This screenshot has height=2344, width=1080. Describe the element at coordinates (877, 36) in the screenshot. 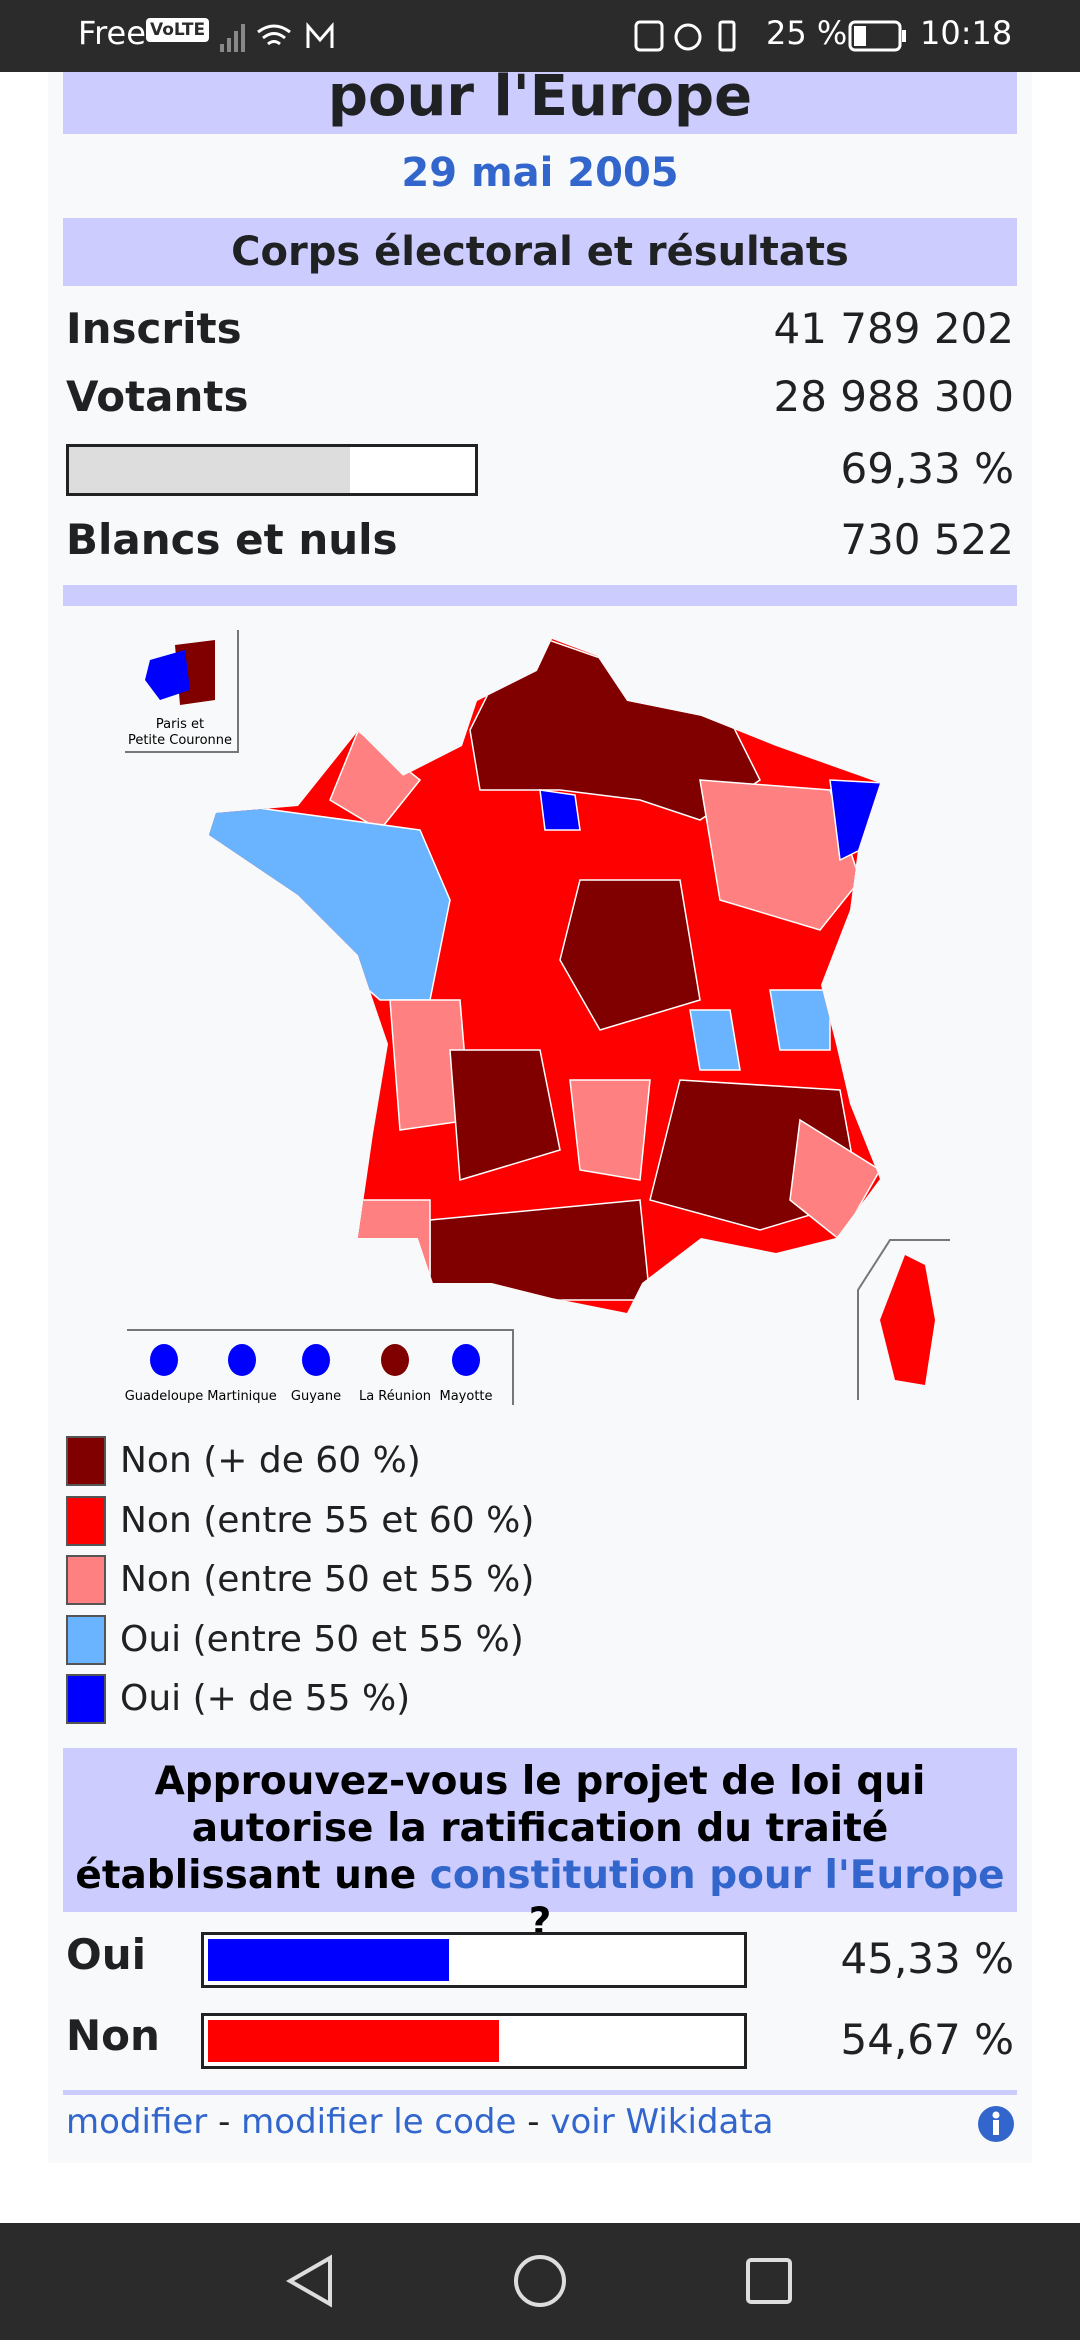

I see `battery-icon` at that location.